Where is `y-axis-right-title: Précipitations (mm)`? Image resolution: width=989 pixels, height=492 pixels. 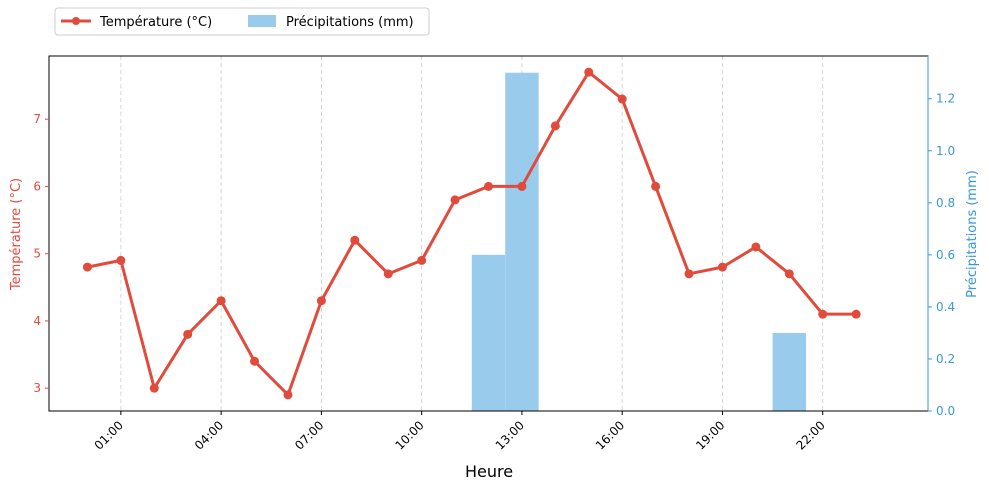
y-axis-right-title: Précipitations (mm) is located at coordinates (972, 234).